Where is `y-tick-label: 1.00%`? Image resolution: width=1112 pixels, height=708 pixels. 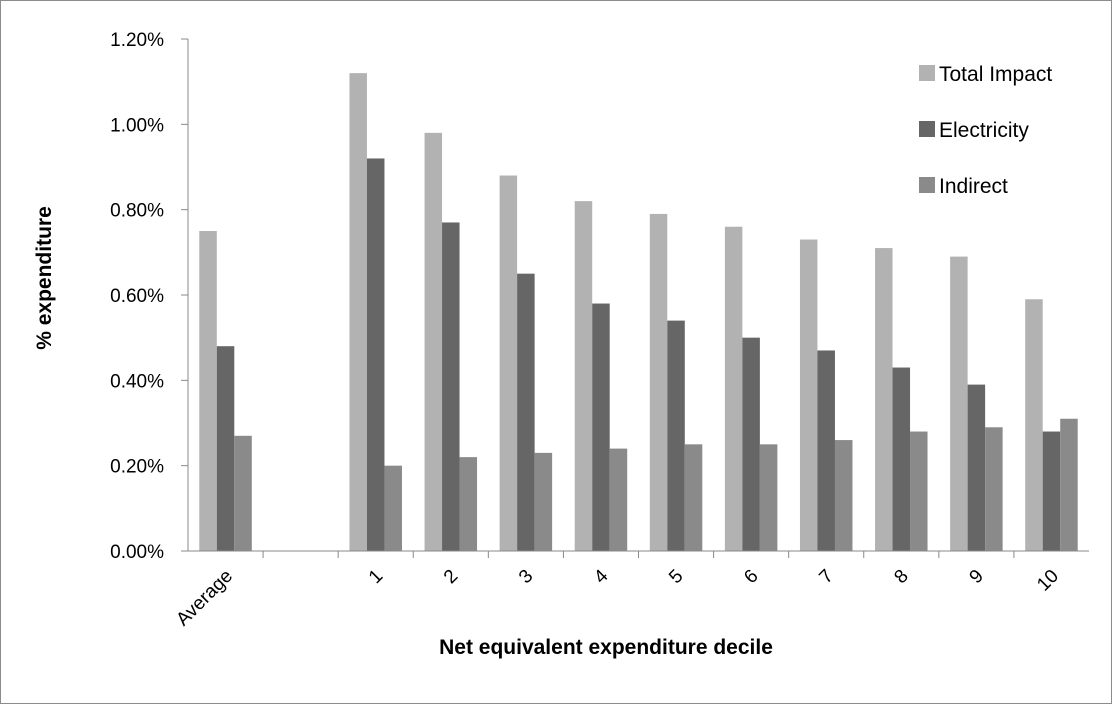
y-tick-label: 1.00% is located at coordinates (137, 125).